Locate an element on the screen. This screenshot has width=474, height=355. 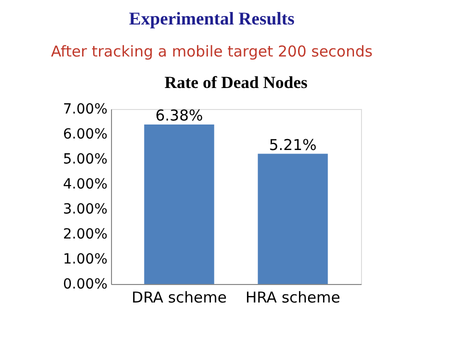
y-tick-label: 0.00% is located at coordinates (85, 284).